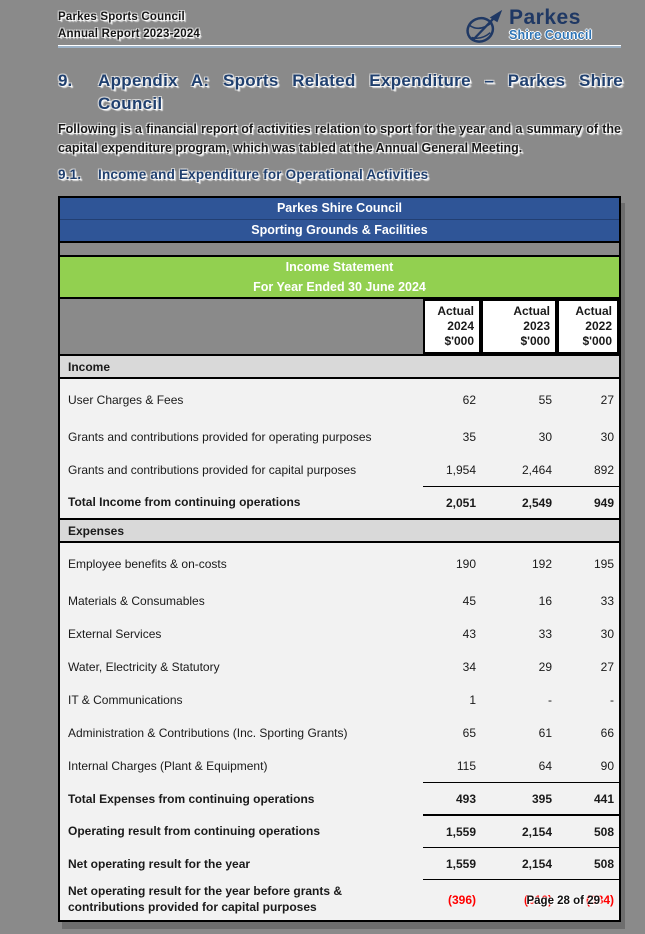 This screenshot has width=645, height=934. I want to click on row-value-2022: 66, so click(607, 732).